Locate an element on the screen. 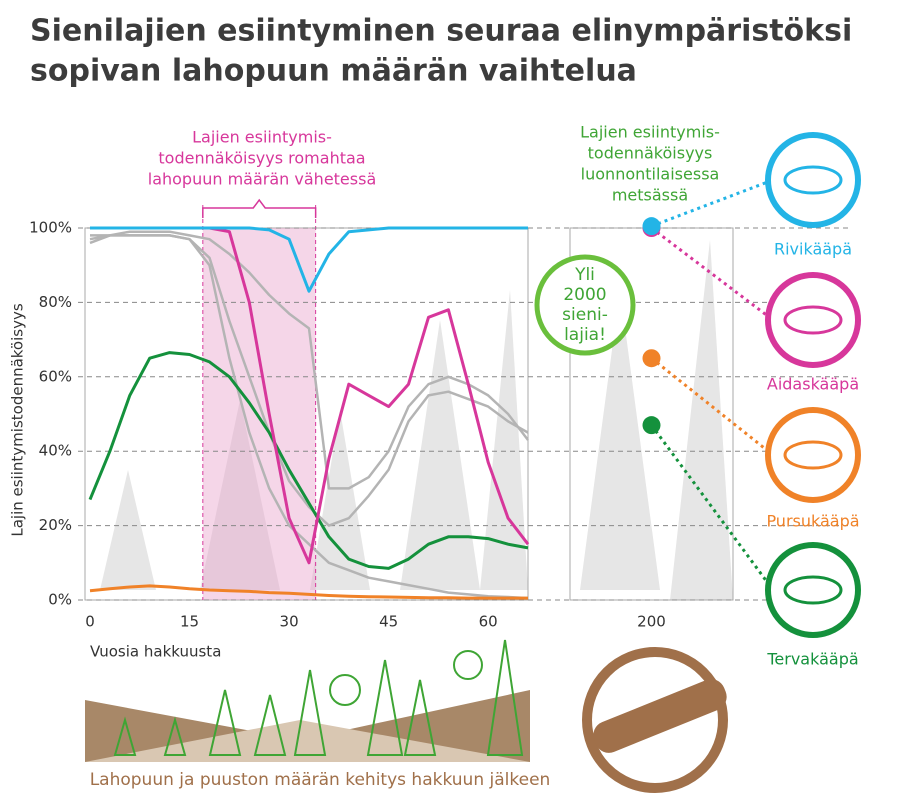  legend-label: Rivikääpä is located at coordinates (813, 249).